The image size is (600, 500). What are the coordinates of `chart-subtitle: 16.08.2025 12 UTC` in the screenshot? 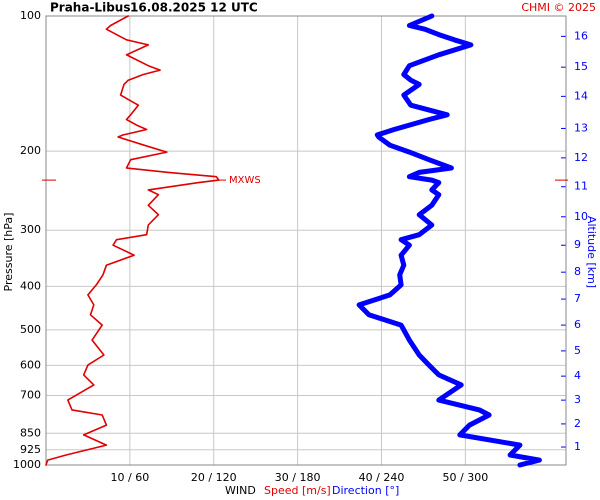 It's located at (194, 8).